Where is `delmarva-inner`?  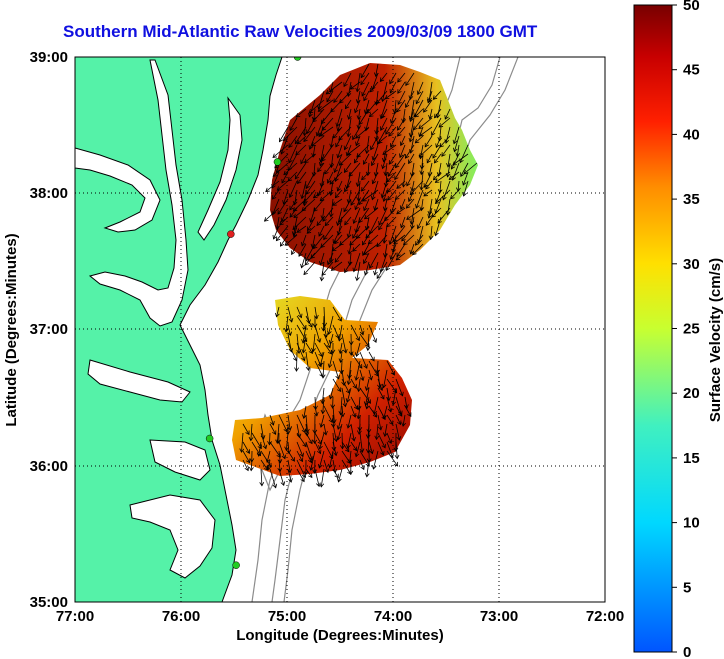
delmarva-inner is located at coordinates (220, 168).